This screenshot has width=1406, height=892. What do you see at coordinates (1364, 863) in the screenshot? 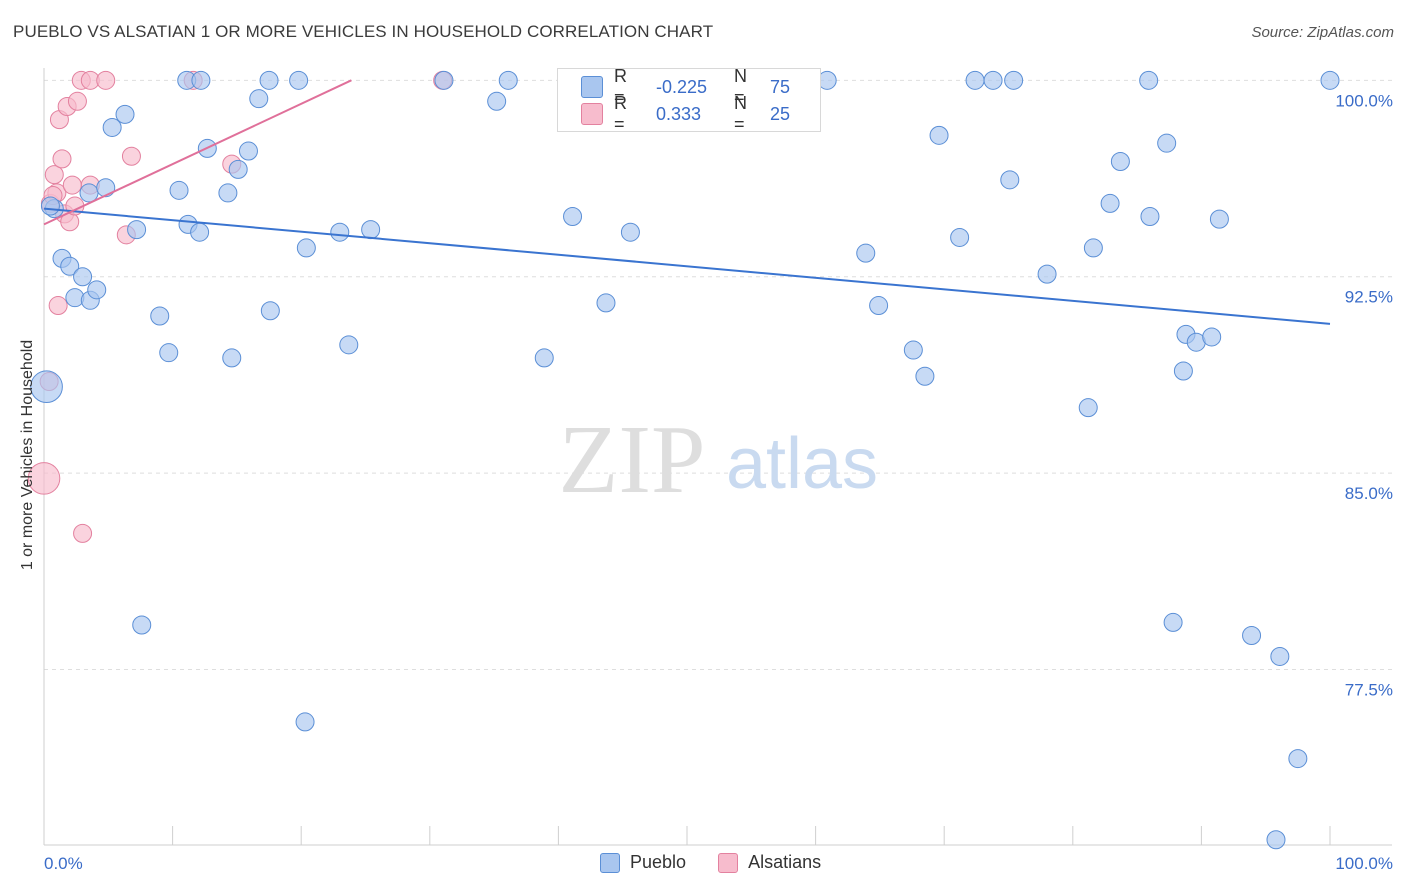
I see `x-tick-label-max: 100.0%` at bounding box center [1364, 863].